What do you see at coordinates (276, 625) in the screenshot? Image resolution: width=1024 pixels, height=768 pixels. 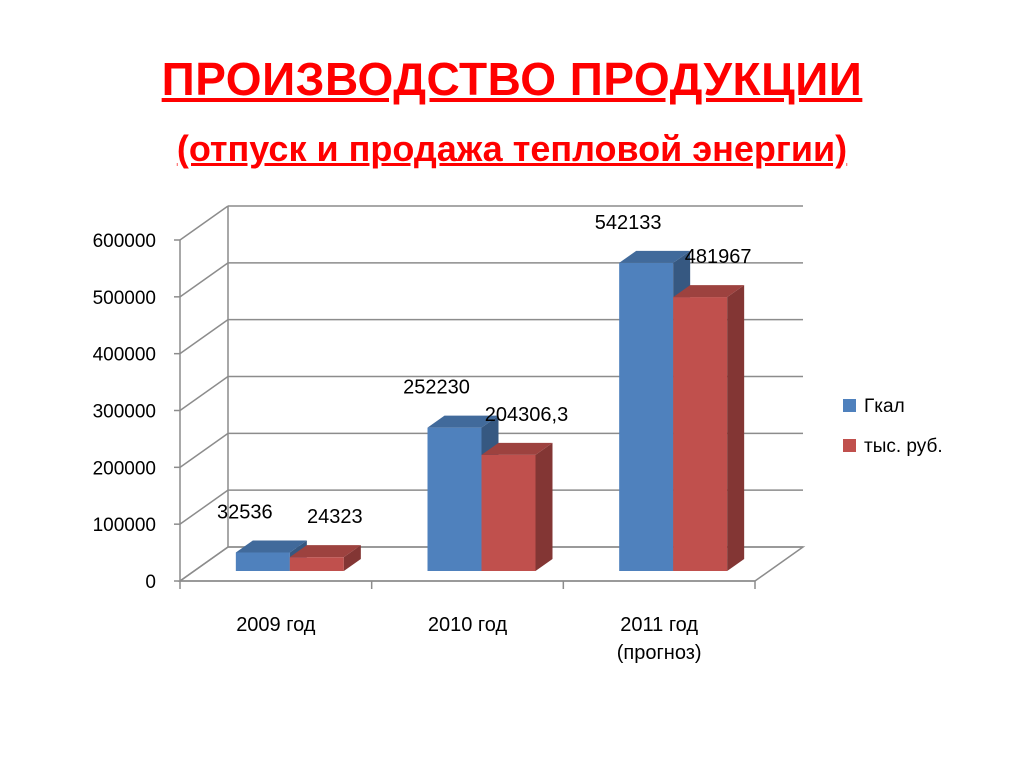 I see `x-tick-label: 2009 год` at bounding box center [276, 625].